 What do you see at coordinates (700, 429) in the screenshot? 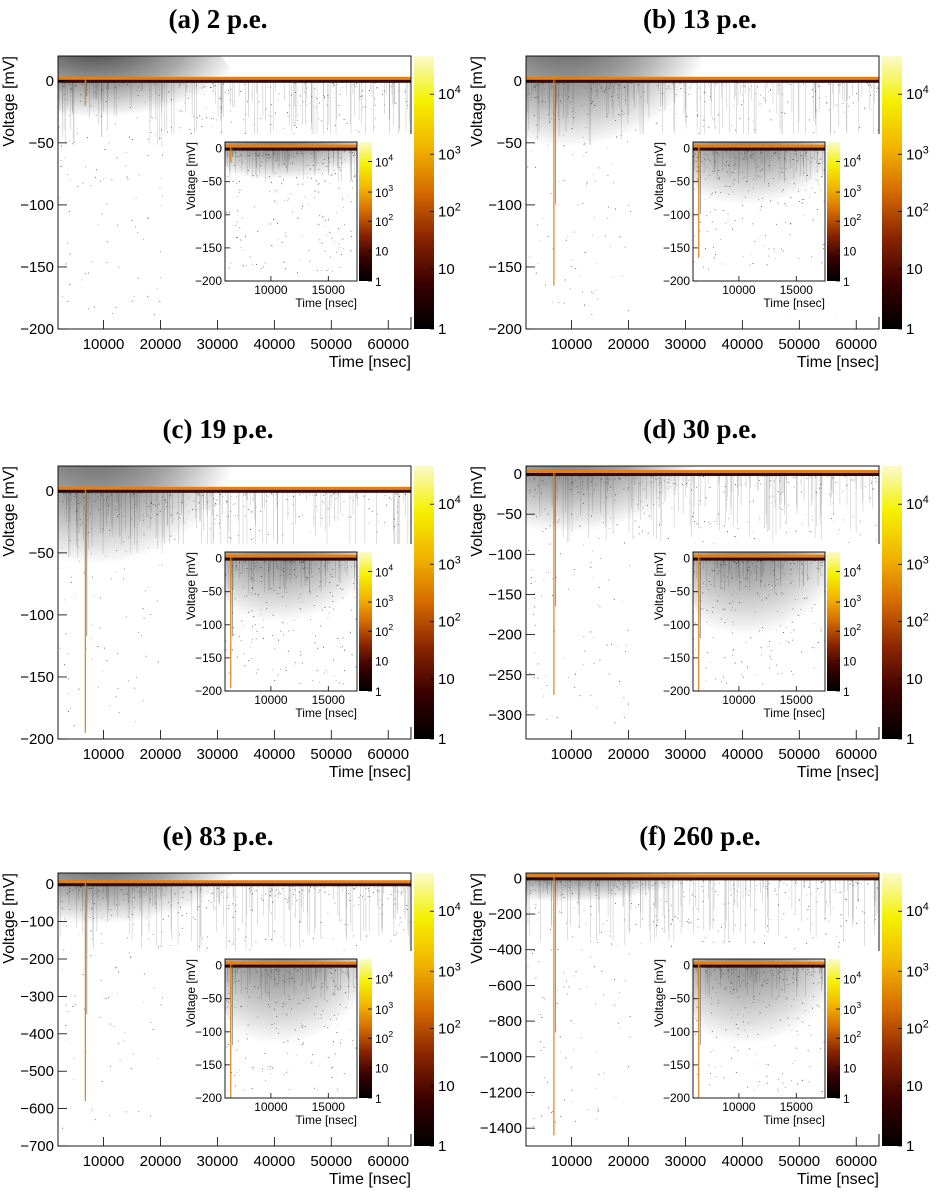
I see `panel-title: (d) 30 p.e.` at bounding box center [700, 429].